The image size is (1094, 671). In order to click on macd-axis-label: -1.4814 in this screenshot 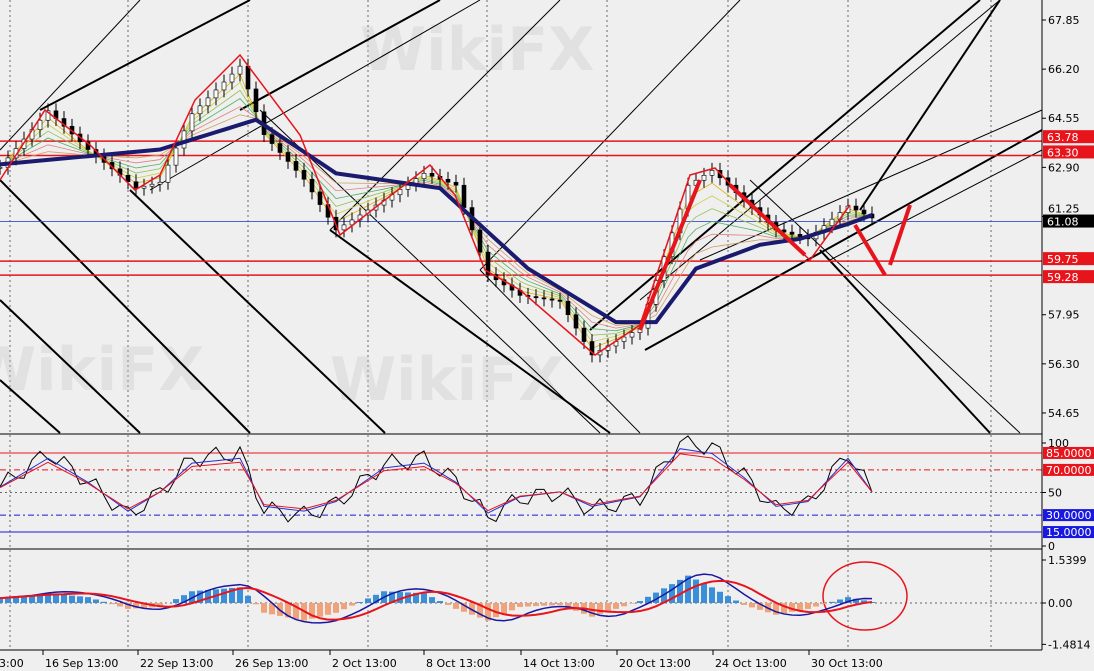, I will do `click(1069, 644)`.